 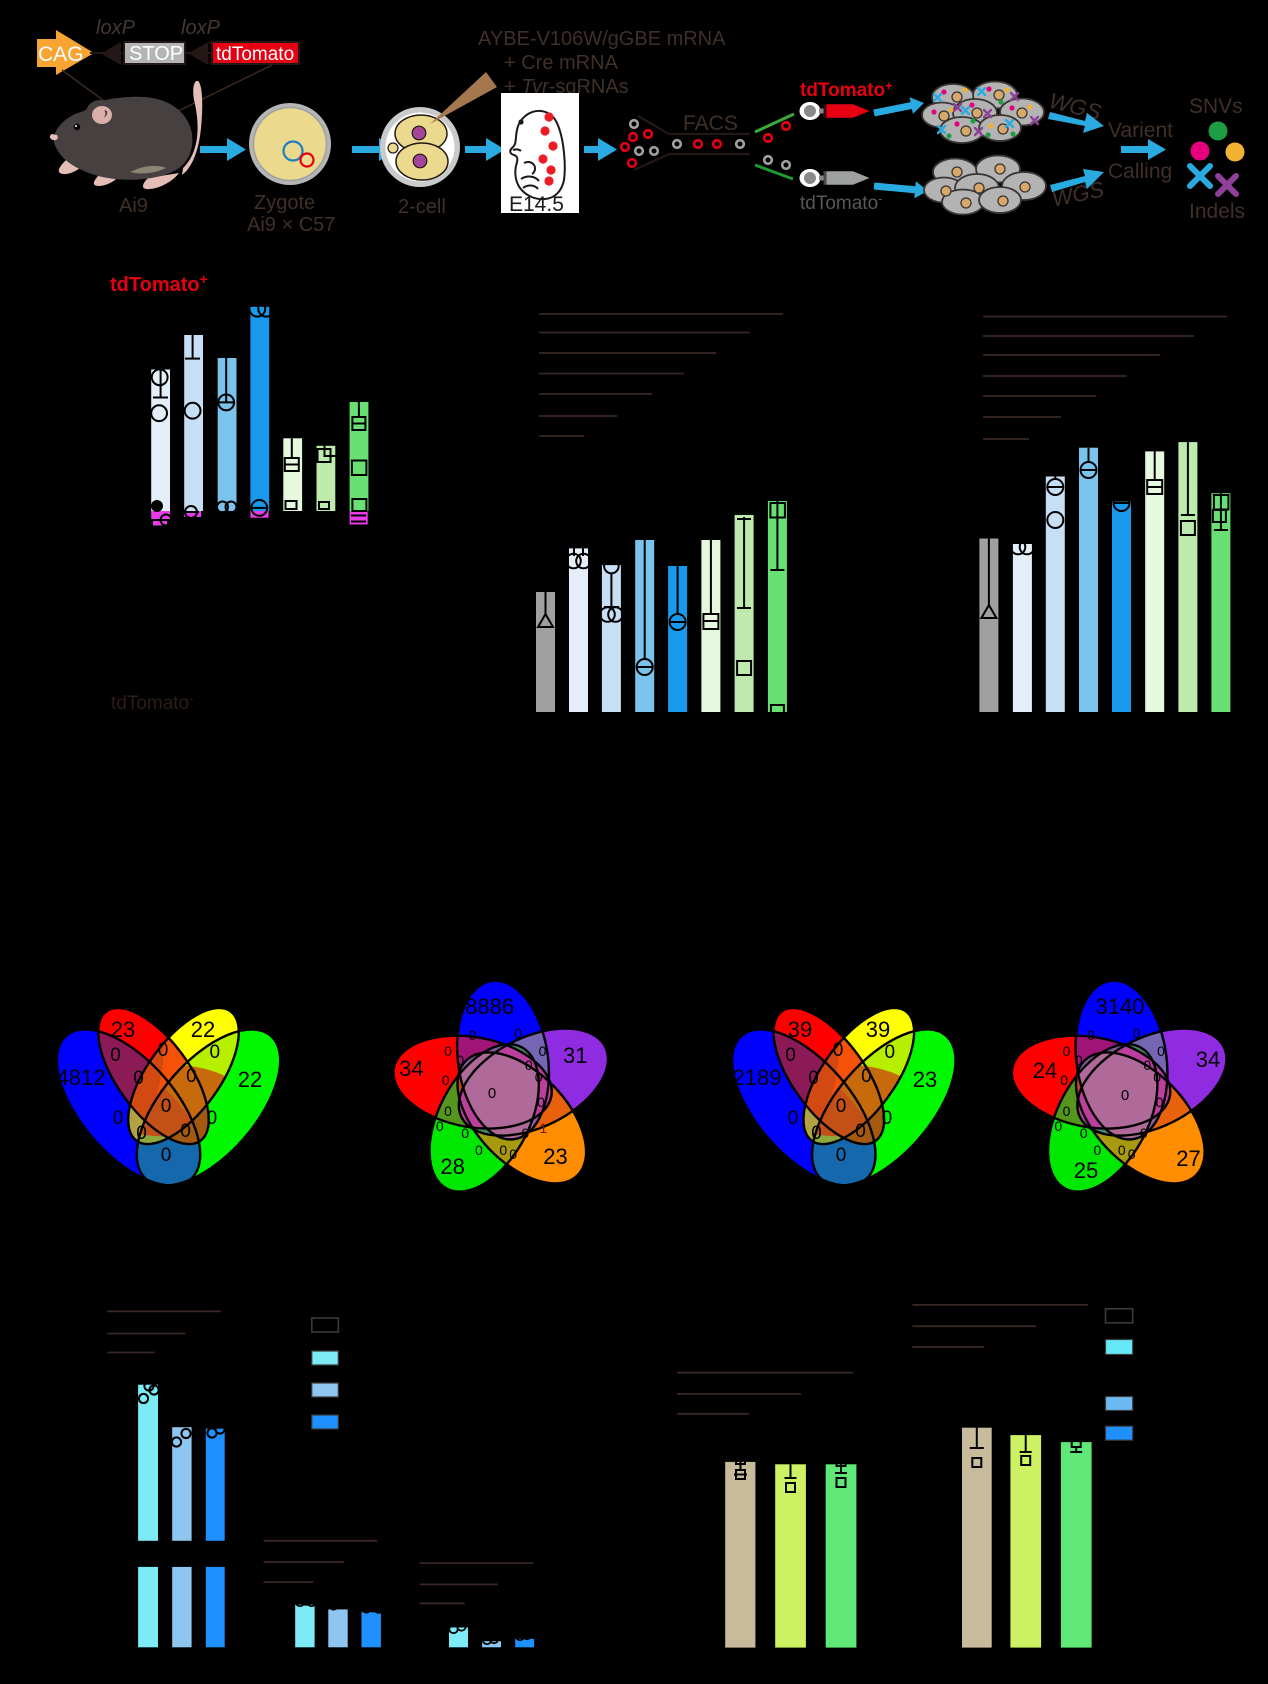 I want to click on svg-text: E14.5, so click(x=536, y=204).